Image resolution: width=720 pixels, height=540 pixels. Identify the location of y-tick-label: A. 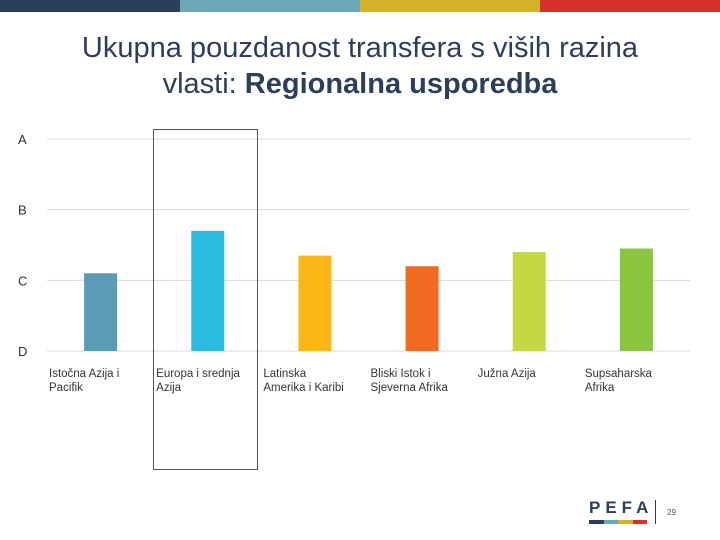
(22, 139).